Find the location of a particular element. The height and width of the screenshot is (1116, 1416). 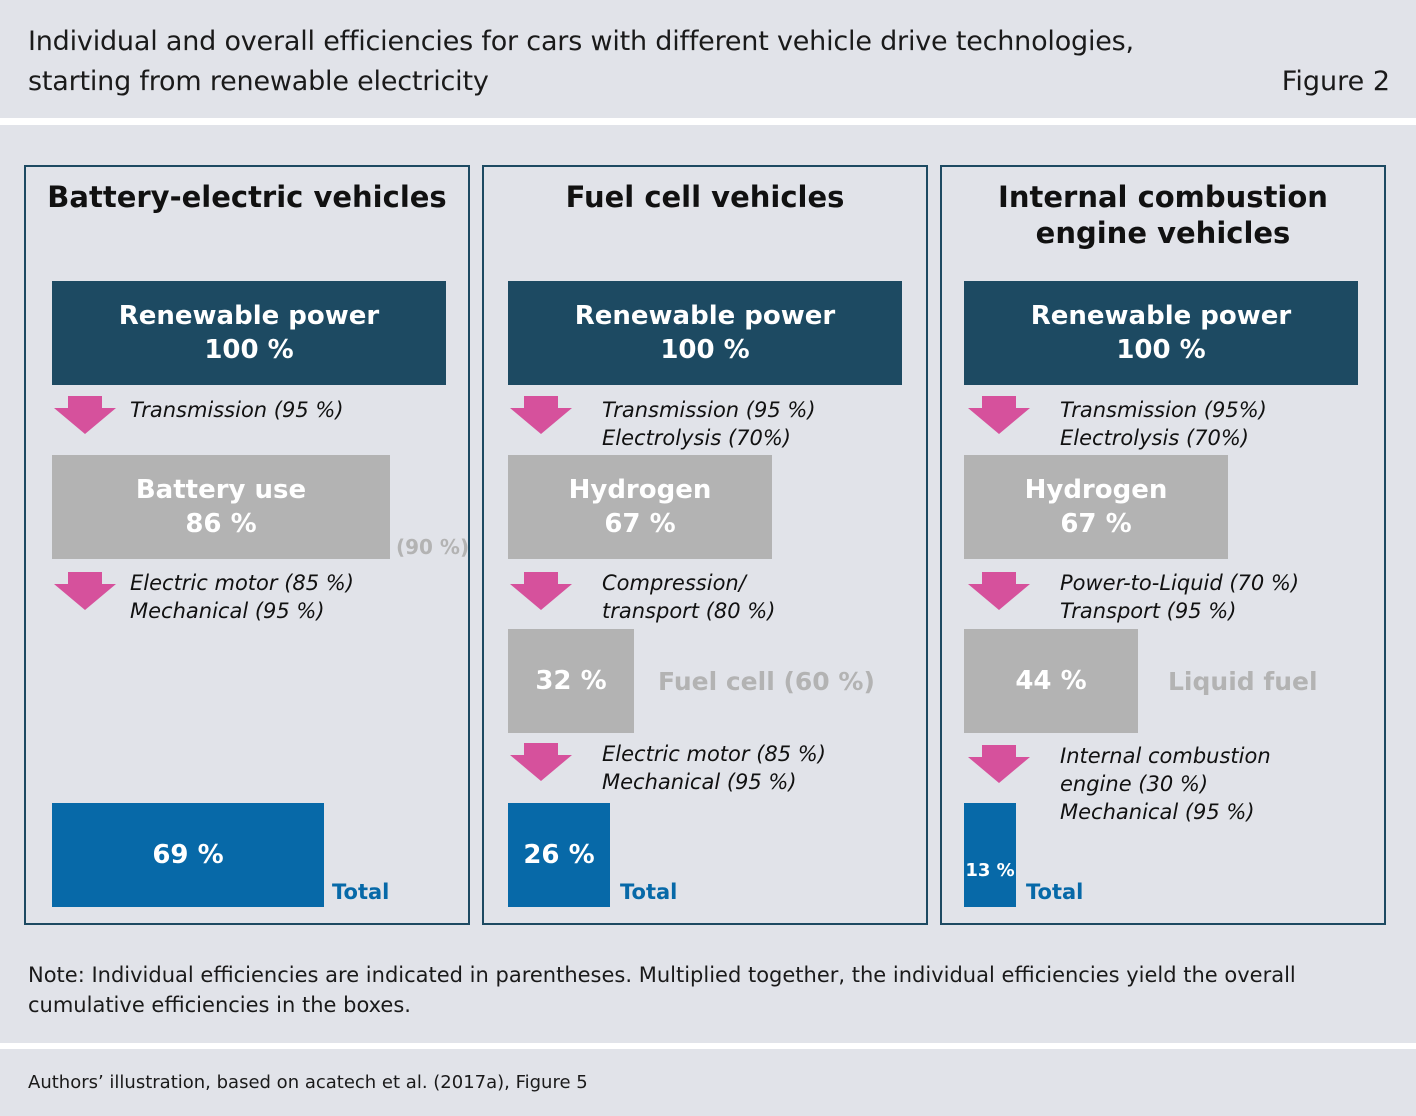

step-line: Power-to-Liquid (70 %) is located at coordinates (1180, 583).